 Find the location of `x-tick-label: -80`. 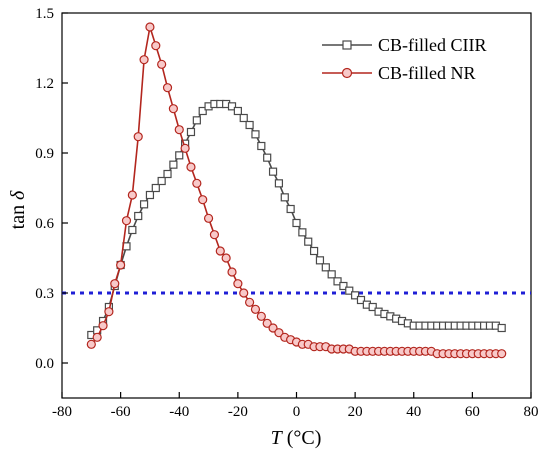

x-tick-label: -80 is located at coordinates (62, 412).